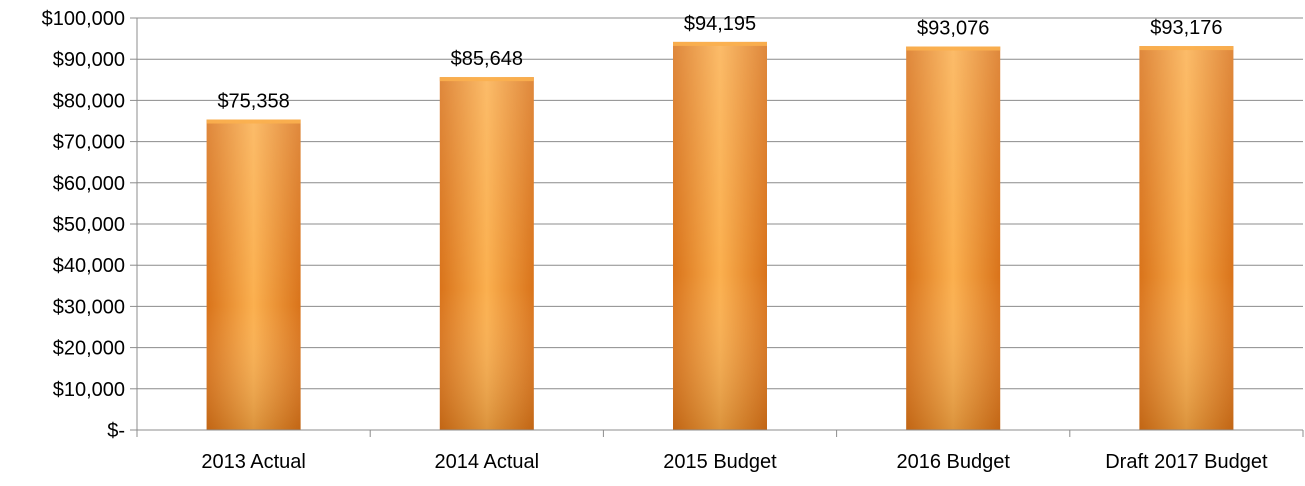 This screenshot has width=1305, height=486. Describe the element at coordinates (487, 462) in the screenshot. I see `x-tick-label: 2014 Actual` at that location.